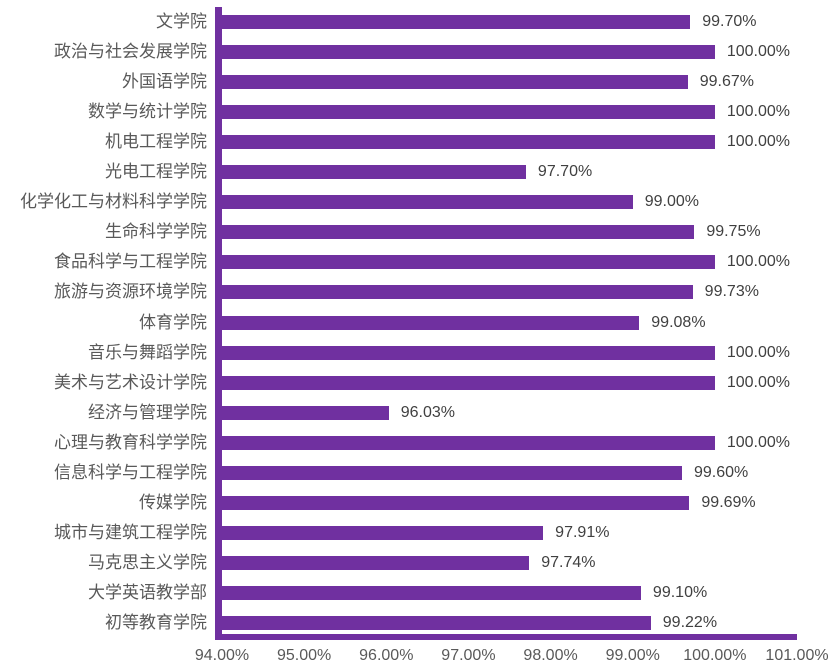 The width and height of the screenshot is (830, 671). Describe the element at coordinates (218, 323) in the screenshot. I see `y-axis-line` at that location.